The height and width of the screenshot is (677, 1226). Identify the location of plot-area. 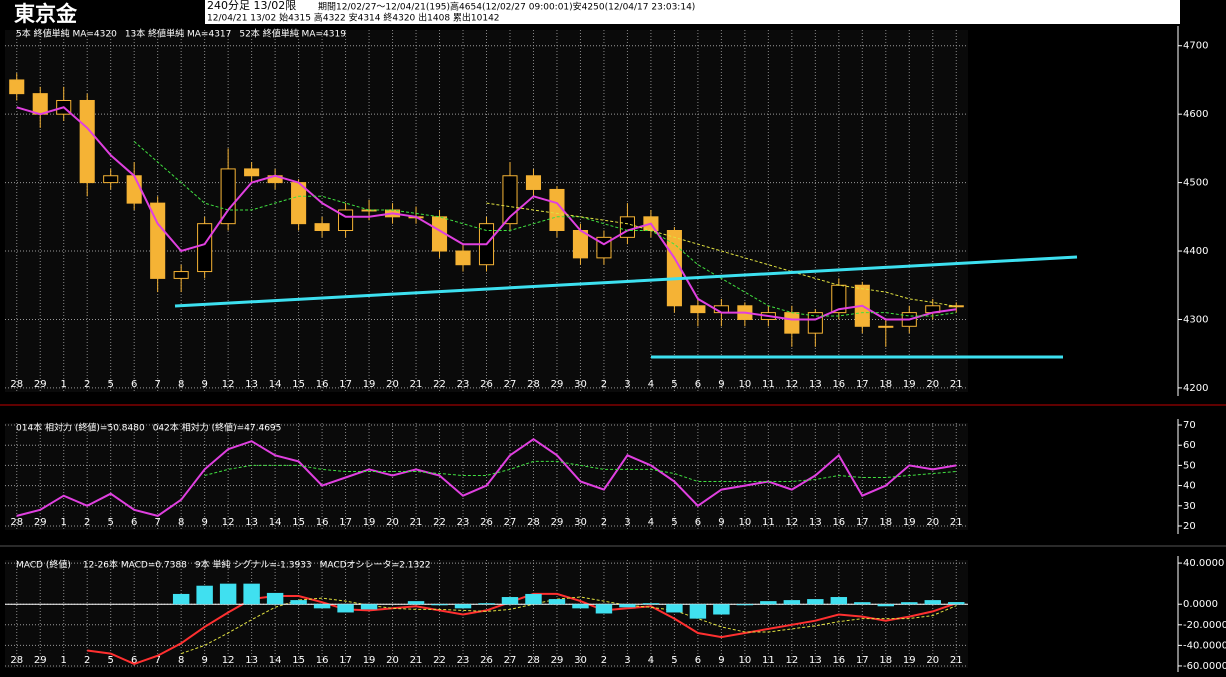
(486, 476).